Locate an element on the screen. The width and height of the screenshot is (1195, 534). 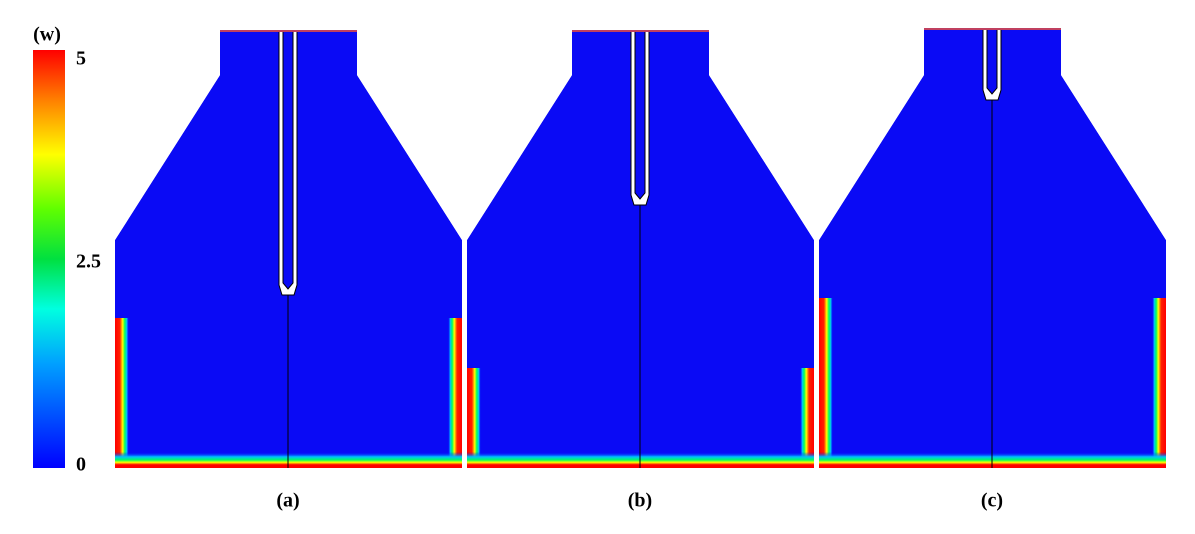
colorbar-title: (w) is located at coordinates (47, 35).